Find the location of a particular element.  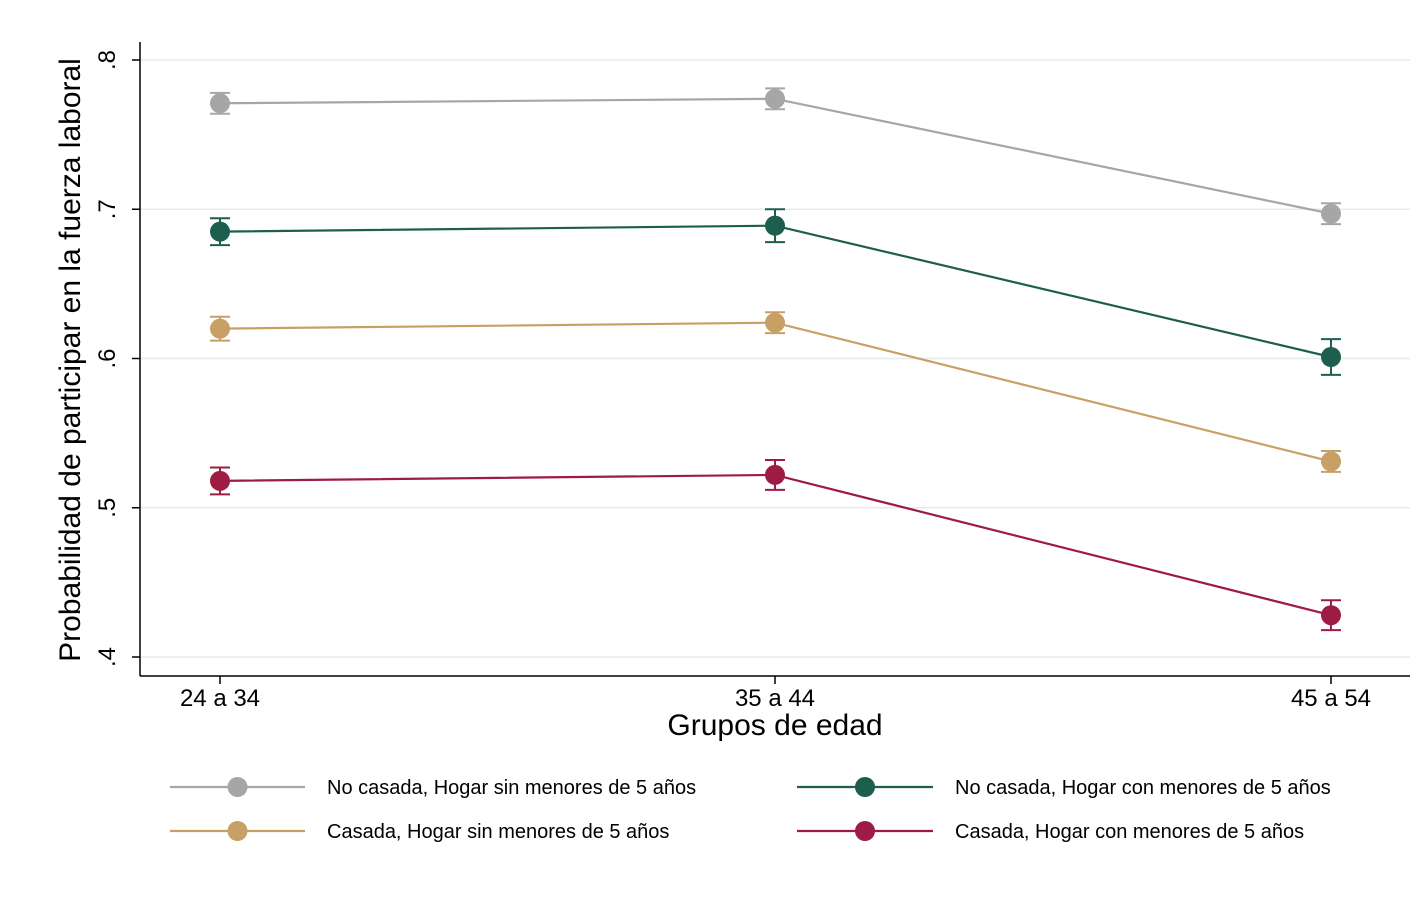

y-tick-label: .4 is located at coordinates (107, 657).